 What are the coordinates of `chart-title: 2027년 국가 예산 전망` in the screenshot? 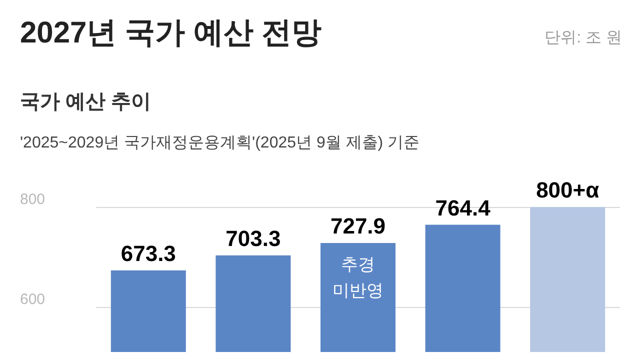 It's located at (171, 33).